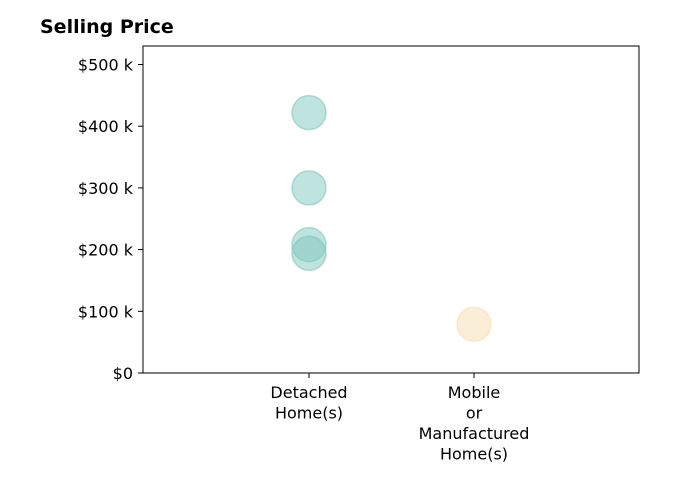  I want to click on x-tick-label-line: or, so click(474, 413).